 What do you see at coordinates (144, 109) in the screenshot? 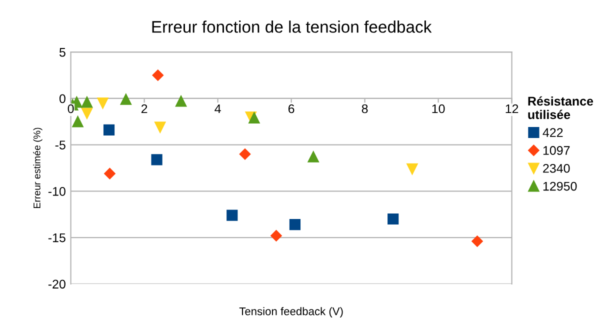
I see `x-tick-label: 2` at bounding box center [144, 109].